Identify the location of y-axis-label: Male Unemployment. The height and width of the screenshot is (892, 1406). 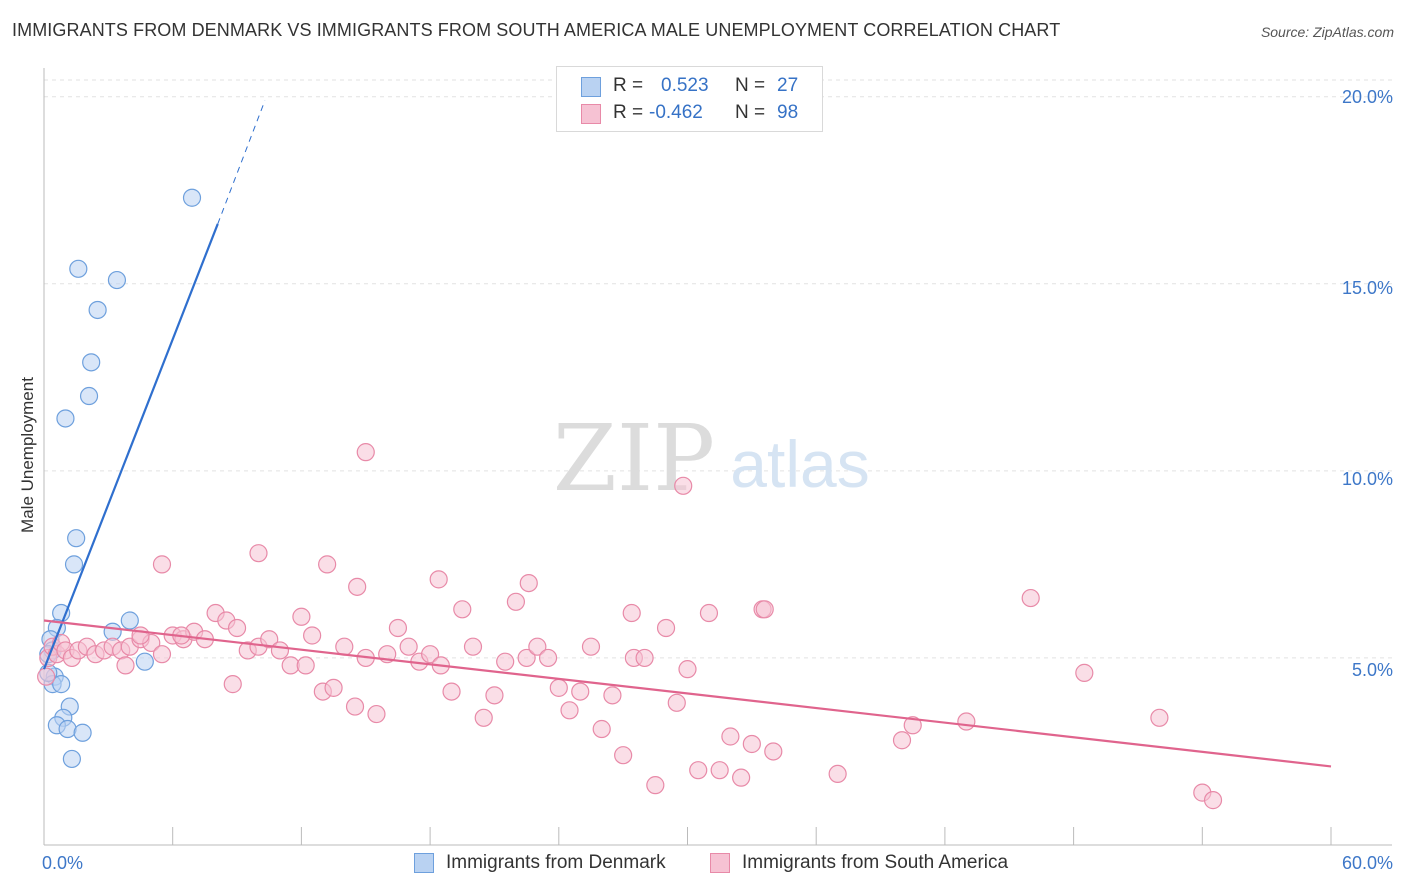
(27, 455).